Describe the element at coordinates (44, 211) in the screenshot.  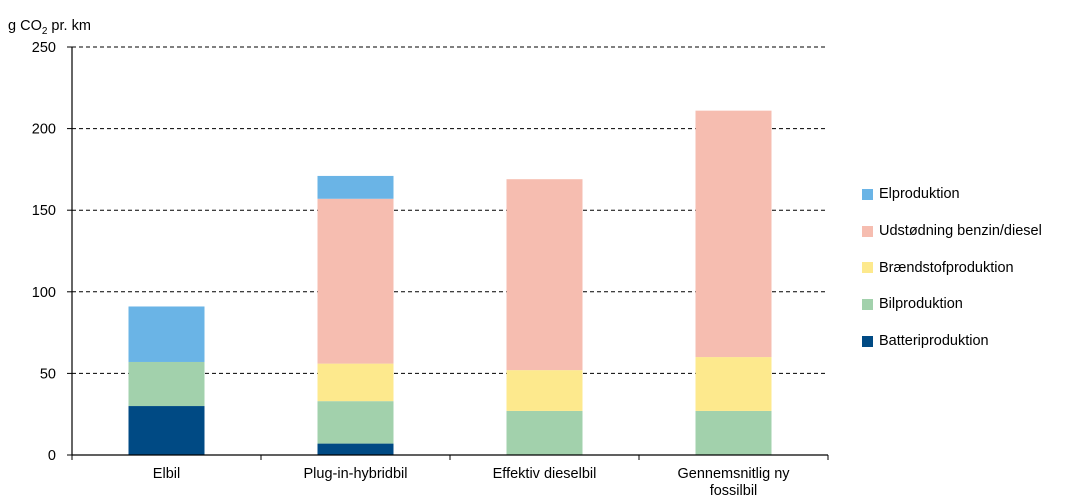
I see `y-tick-label: 150` at that location.